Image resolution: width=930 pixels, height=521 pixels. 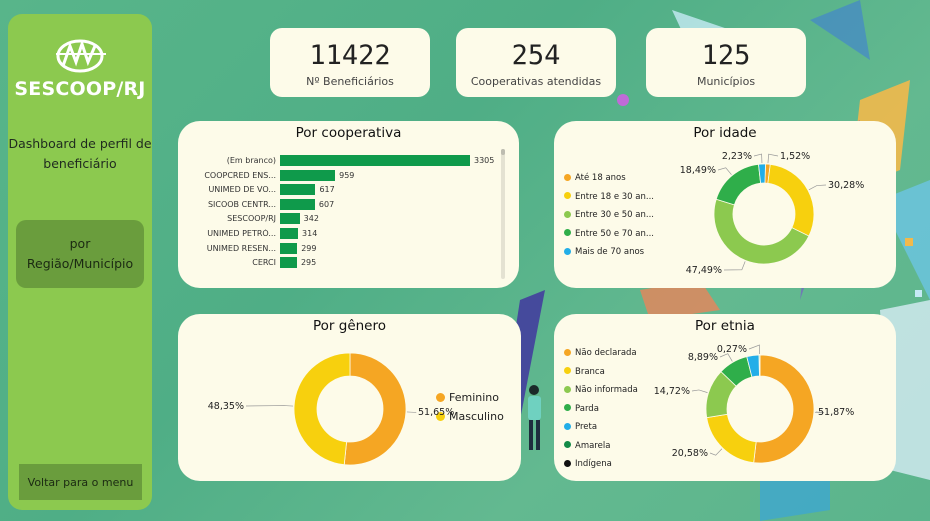 What do you see at coordinates (338, 219) in the screenshot?
I see `bar-row: SESCOOP/RJ 342` at bounding box center [338, 219].